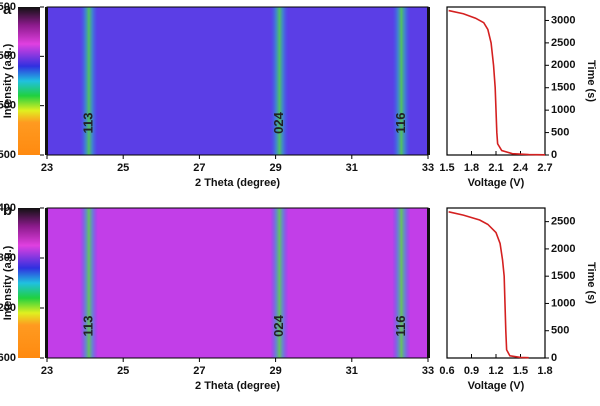  Describe the element at coordinates (7, 9) in the screenshot. I see `panel-label: a` at that location.